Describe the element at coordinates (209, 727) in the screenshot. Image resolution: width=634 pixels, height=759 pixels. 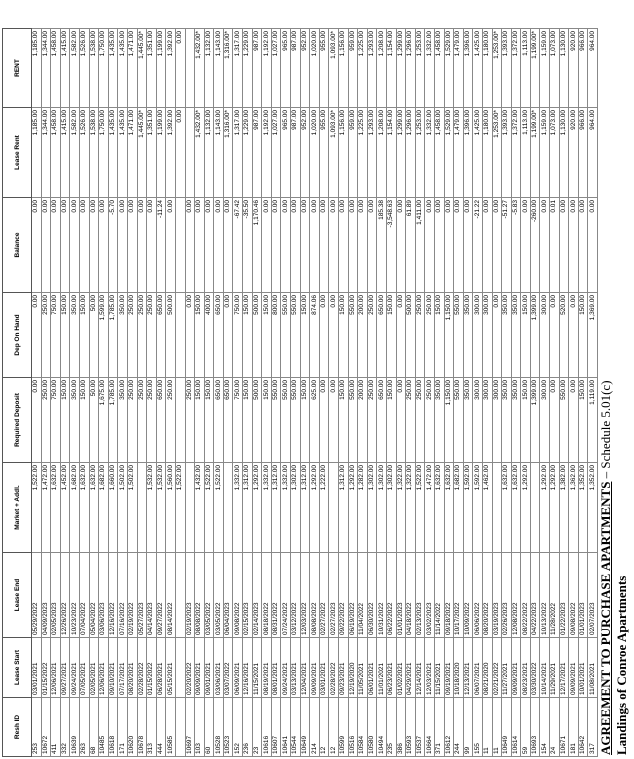
I see `table-cell: 60` at that location.